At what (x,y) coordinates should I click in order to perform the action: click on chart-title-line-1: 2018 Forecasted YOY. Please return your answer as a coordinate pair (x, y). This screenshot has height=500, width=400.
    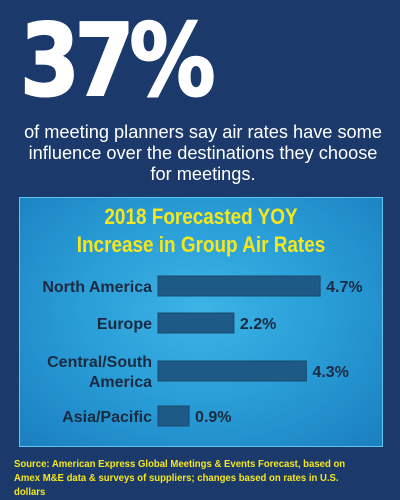
    Looking at the image, I should click on (201, 216).